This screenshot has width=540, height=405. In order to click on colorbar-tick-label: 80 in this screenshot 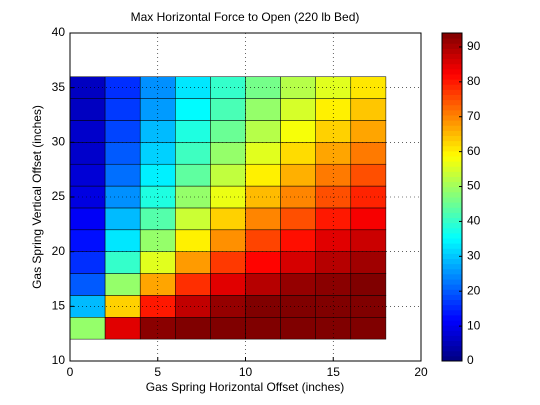, I will do `click(474, 81)`.